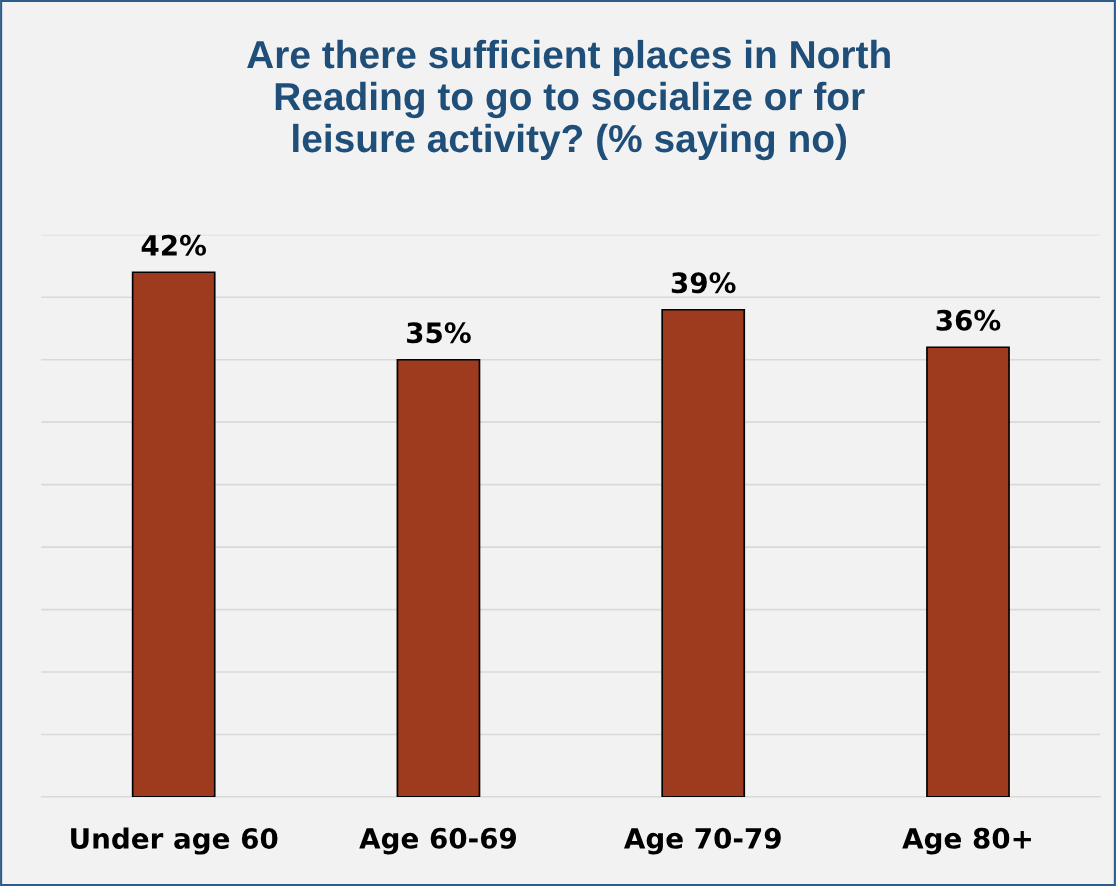 Image resolution: width=1116 pixels, height=886 pixels. I want to click on x-tick-label: Age 70-79, so click(702, 841).